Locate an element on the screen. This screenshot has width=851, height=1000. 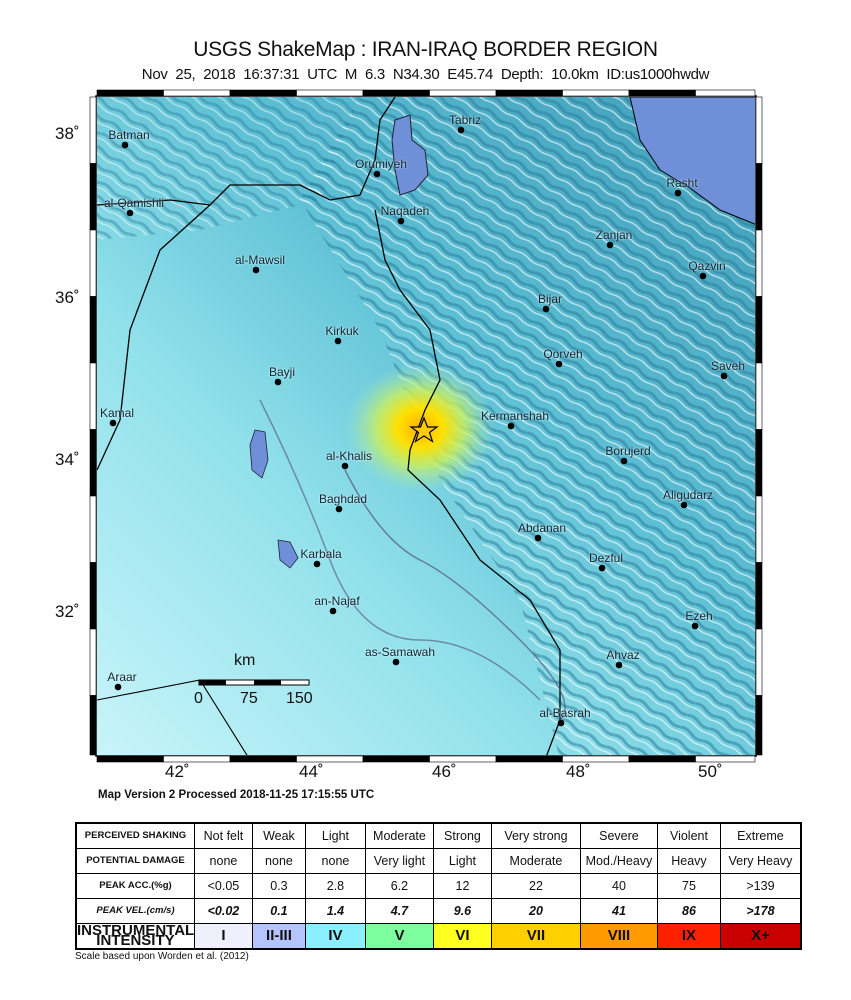
lon-tick: 50˚ is located at coordinates (710, 771).